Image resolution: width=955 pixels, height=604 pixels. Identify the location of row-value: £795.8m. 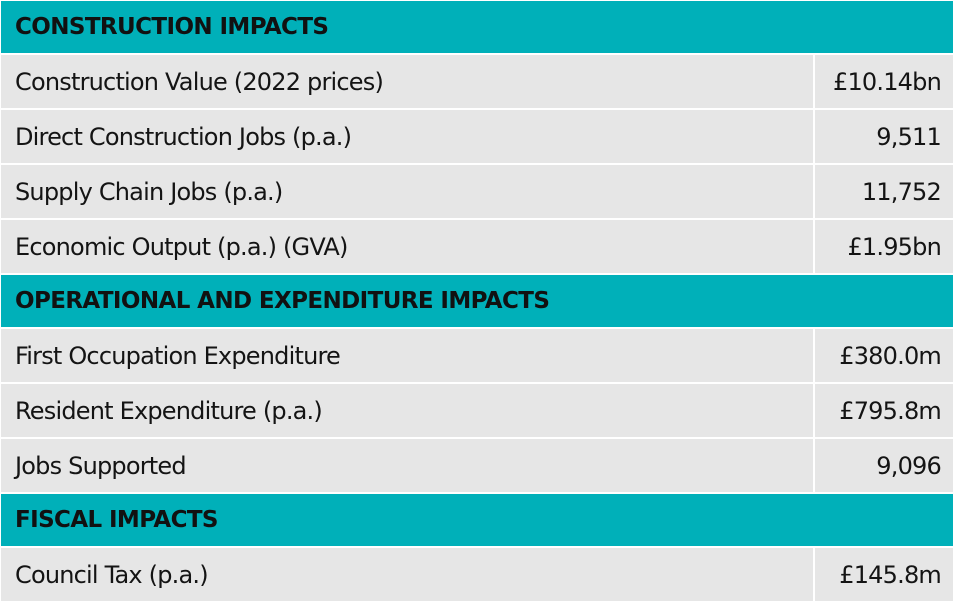
(884, 410).